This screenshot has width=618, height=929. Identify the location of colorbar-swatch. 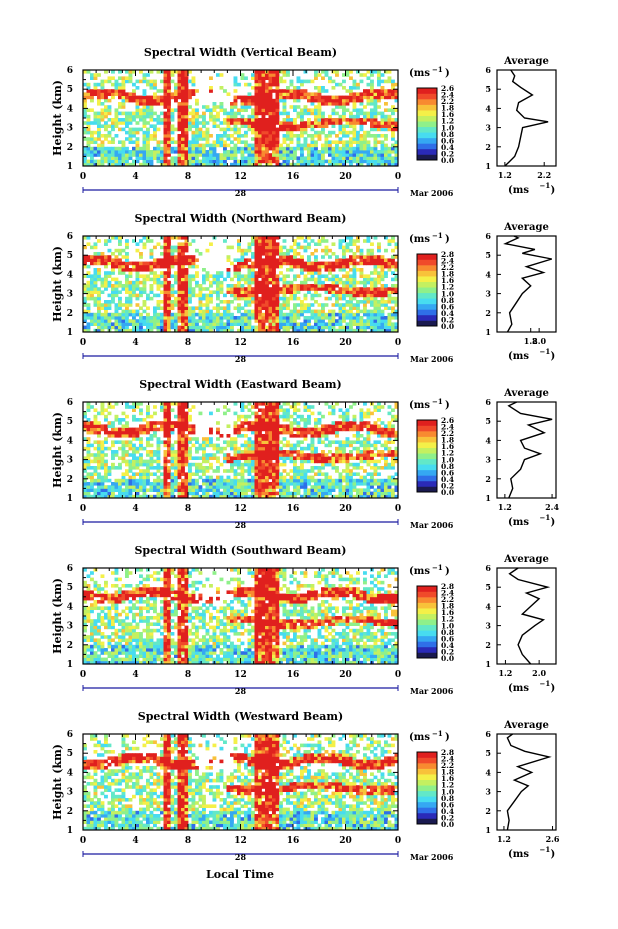
(427, 91).